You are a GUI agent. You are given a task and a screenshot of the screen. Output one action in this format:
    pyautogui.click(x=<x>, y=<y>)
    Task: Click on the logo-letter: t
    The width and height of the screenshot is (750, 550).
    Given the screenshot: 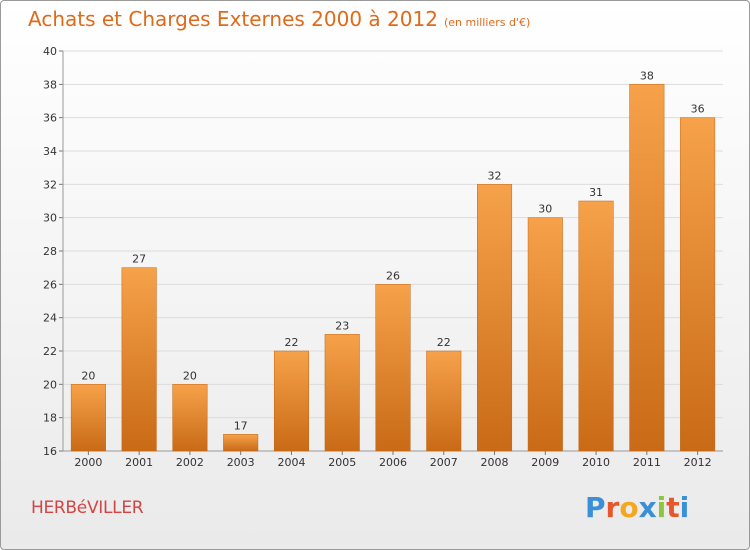 What is the action you would take?
    pyautogui.click(x=673, y=507)
    